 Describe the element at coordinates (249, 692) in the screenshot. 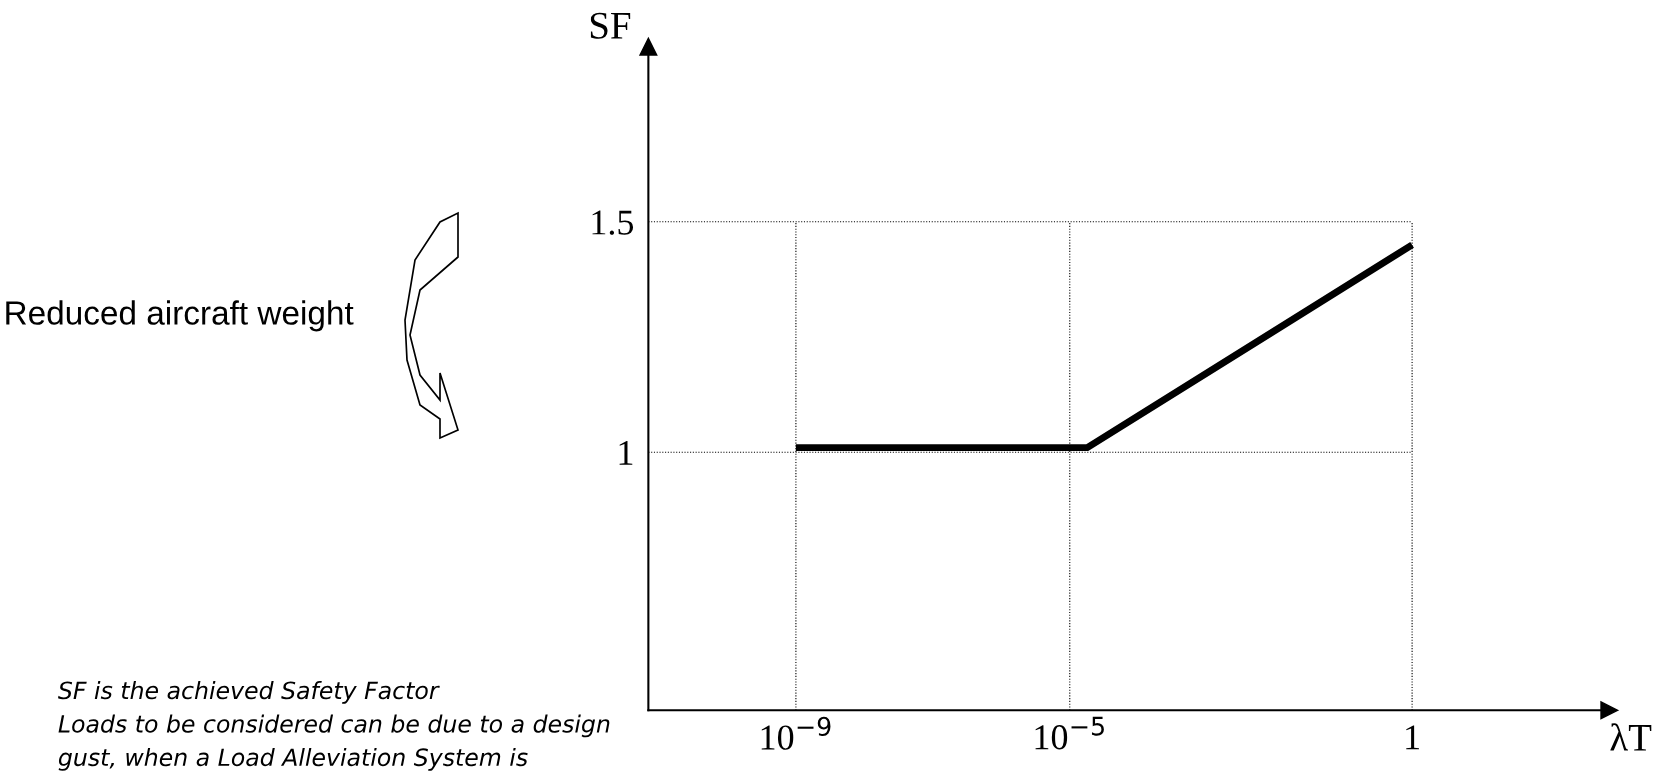

I see `text: SF is the achieved Safety Factor` at that location.